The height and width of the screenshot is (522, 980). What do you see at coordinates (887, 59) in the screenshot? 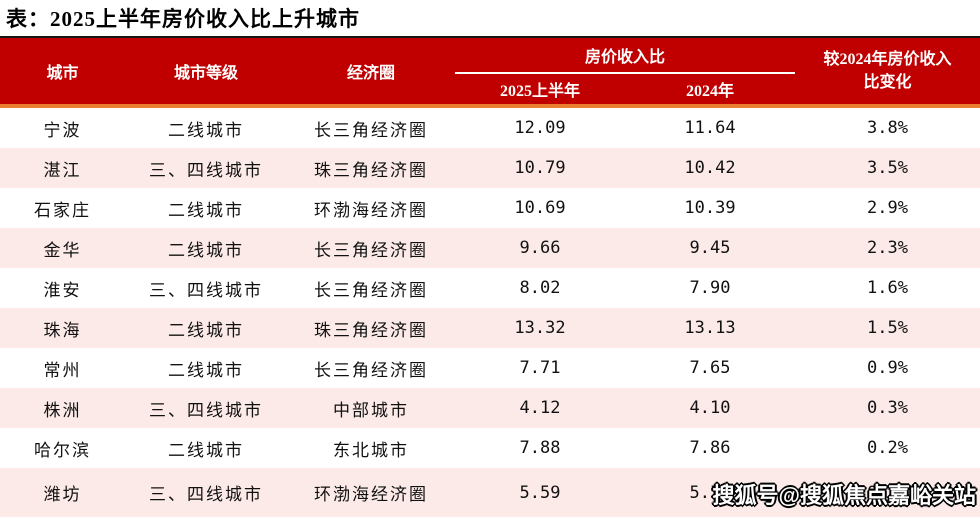
I see `col-header-change-line1: 较2024年房价收入` at bounding box center [887, 59].